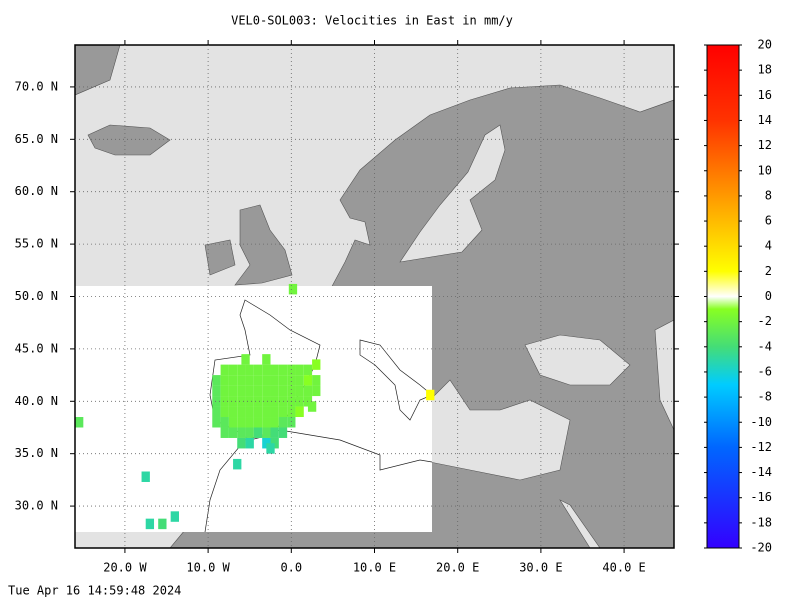  Describe the element at coordinates (664, 375) in the screenshot. I see `caspian-sea` at that location.